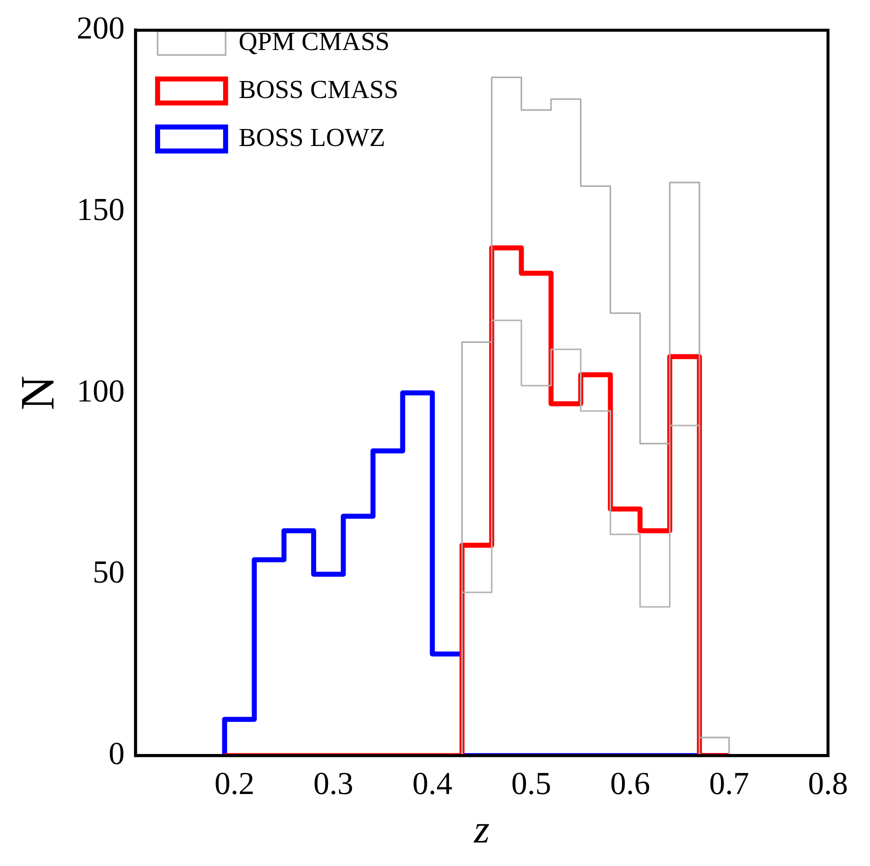 This screenshot has width=870, height=866. Describe the element at coordinates (481, 829) in the screenshot. I see `x-axis-title: z` at that location.